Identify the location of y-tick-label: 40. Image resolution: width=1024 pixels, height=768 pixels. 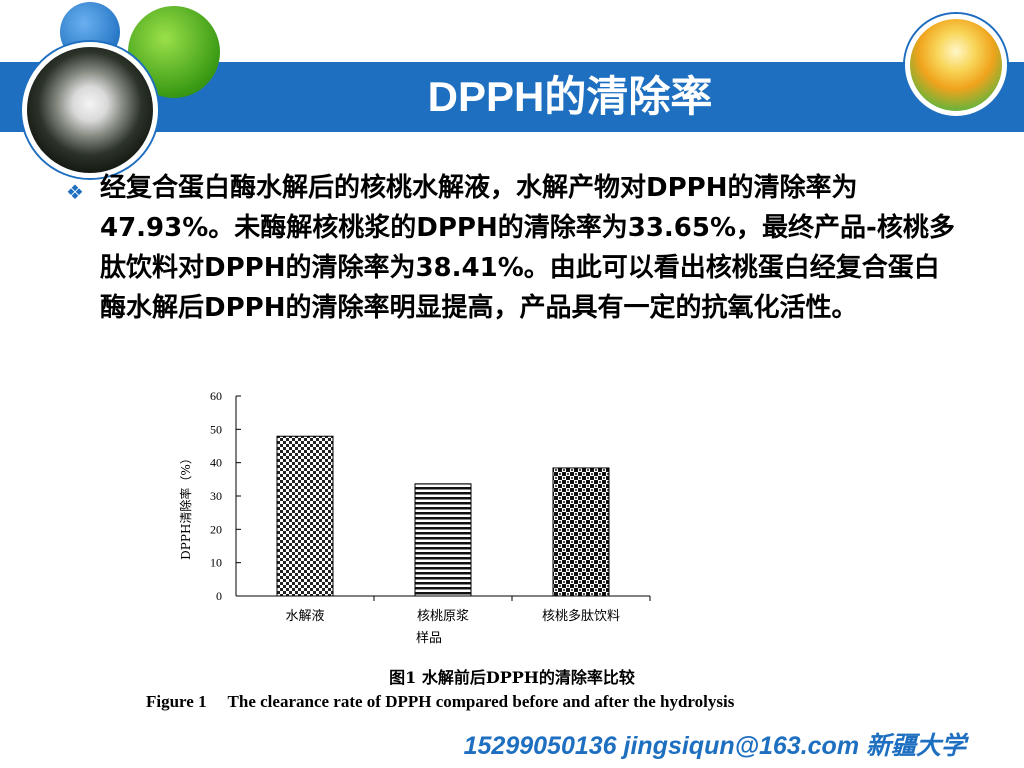
(216, 463).